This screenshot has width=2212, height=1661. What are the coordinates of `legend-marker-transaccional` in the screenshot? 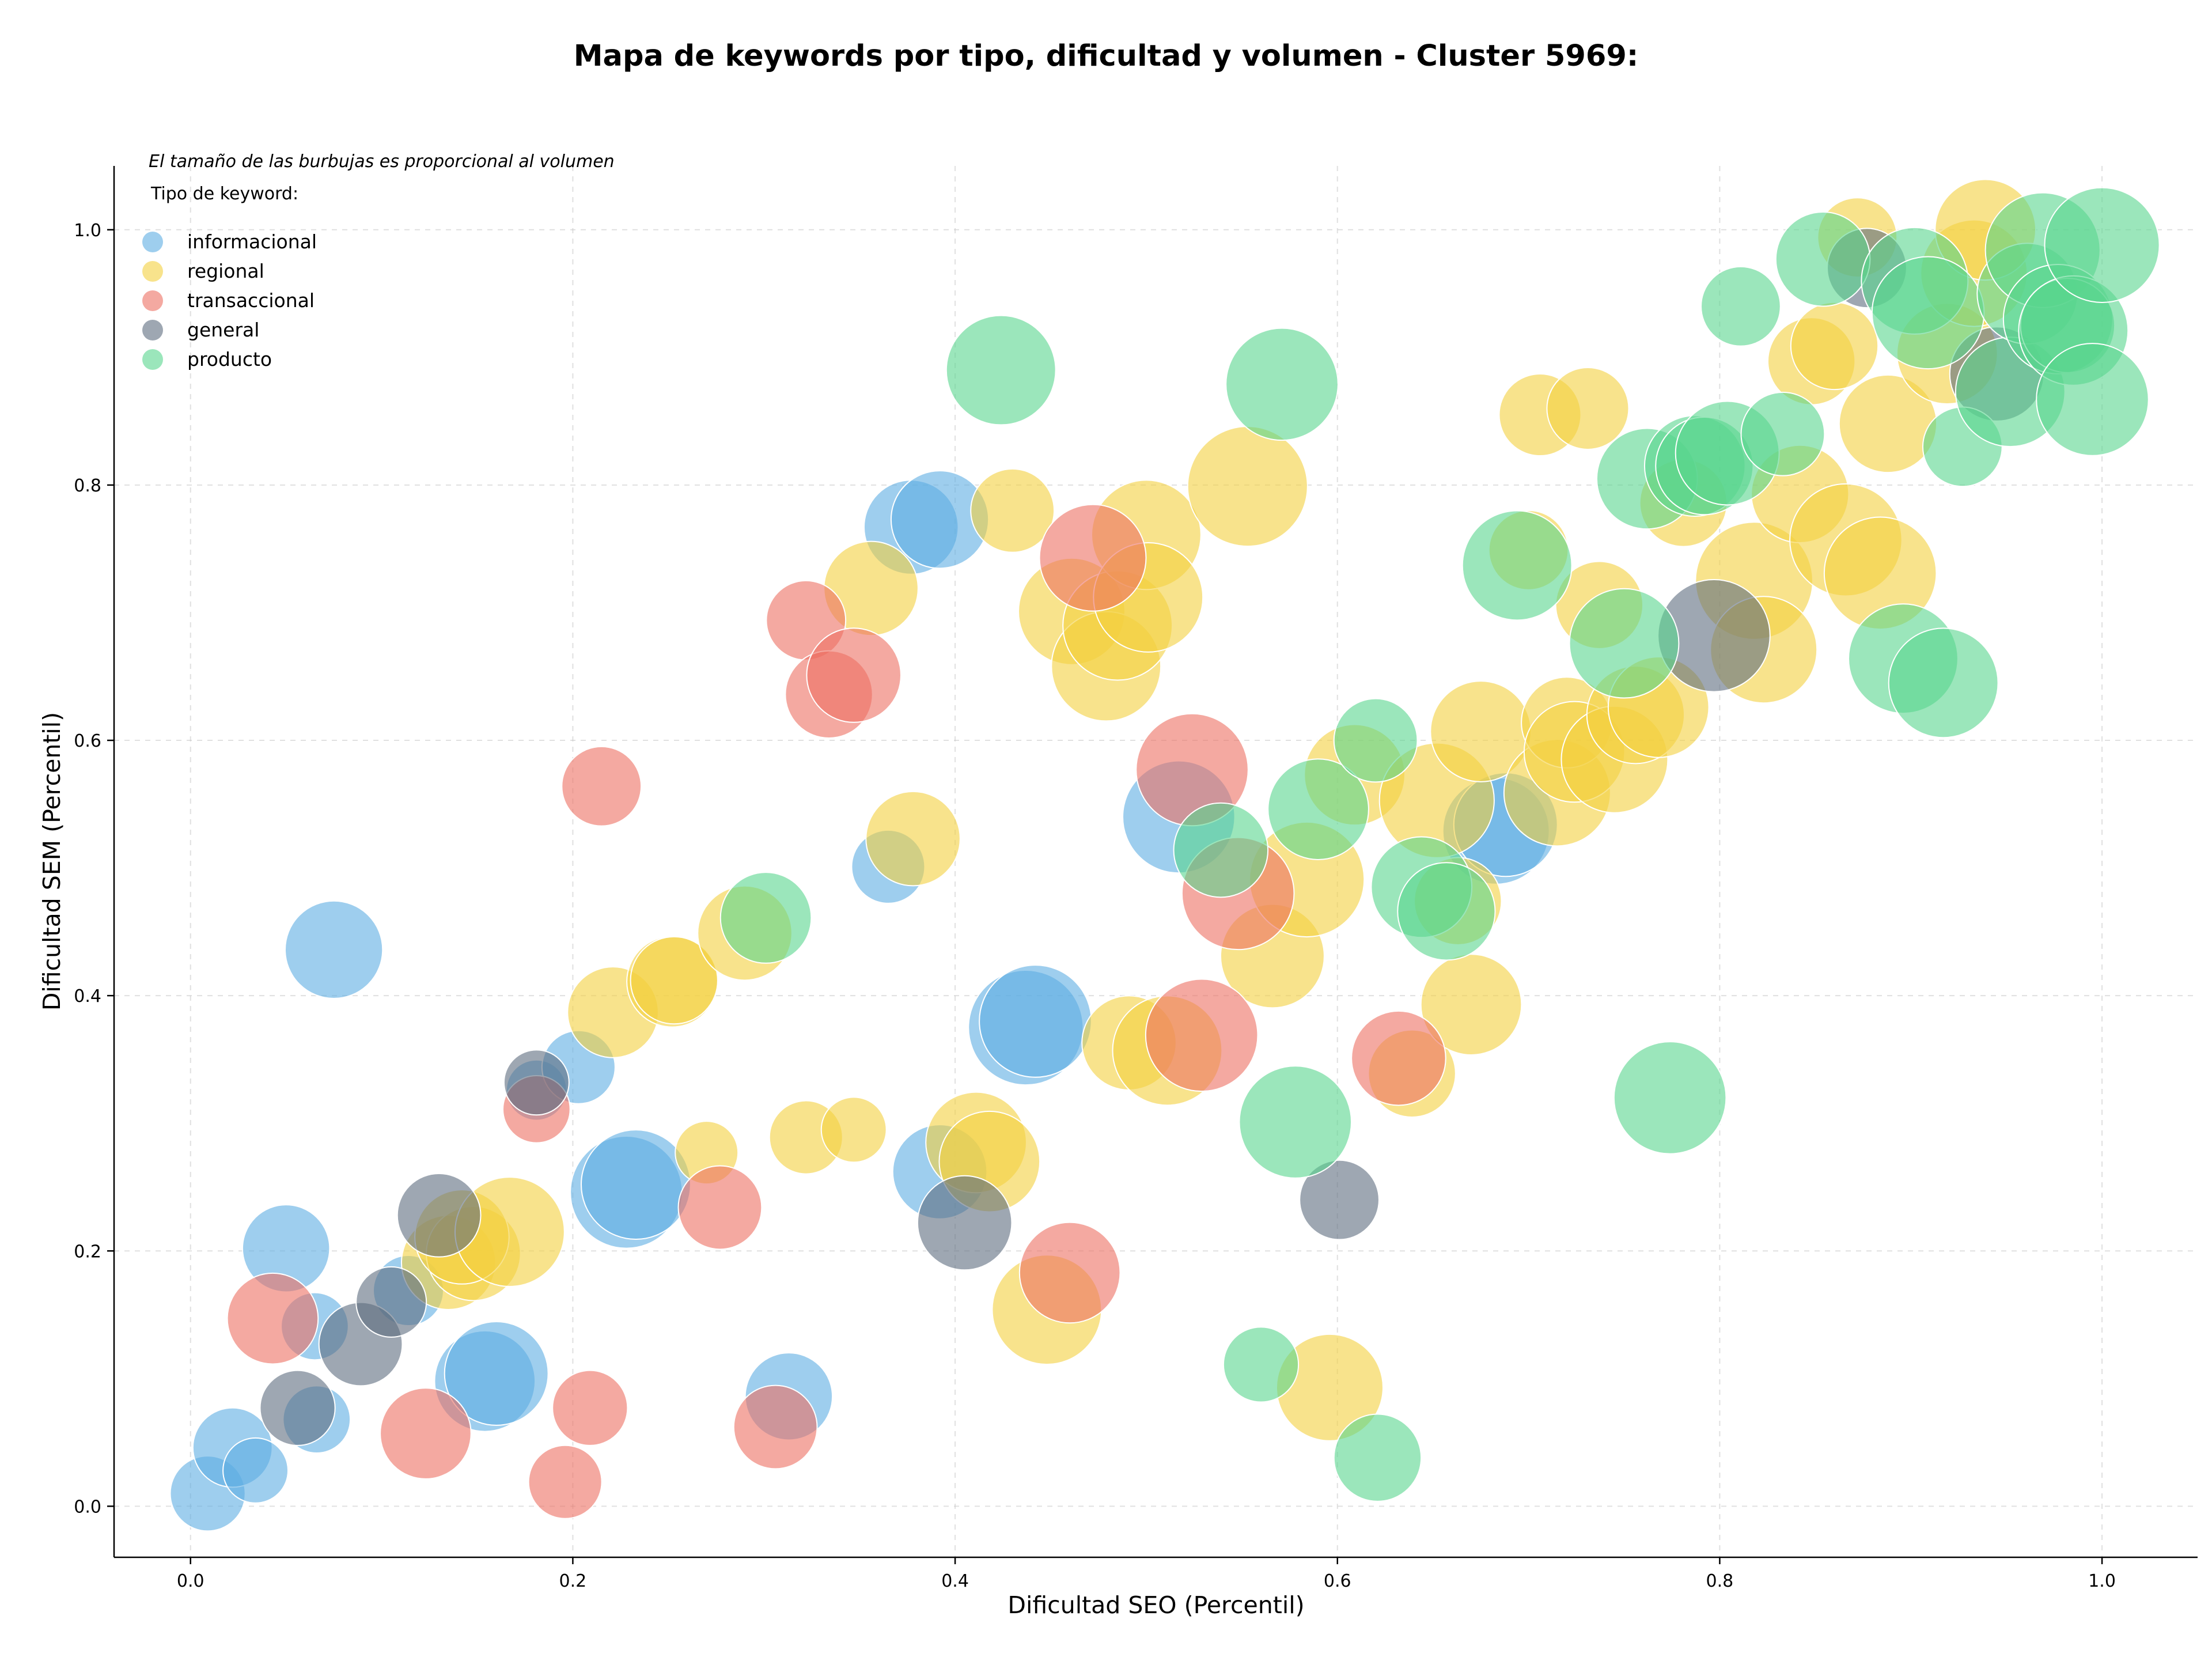 It's located at (152, 300).